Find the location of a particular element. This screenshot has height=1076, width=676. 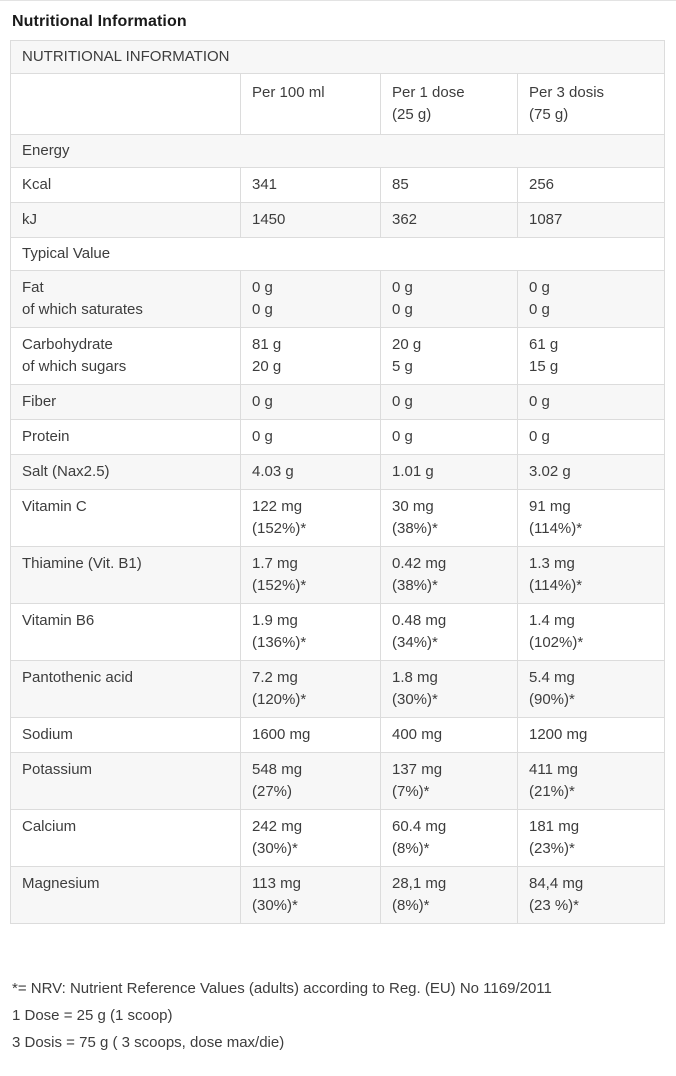

column-header-per-3-dosis: Per 3 dosis (75 g) is located at coordinates (591, 104).